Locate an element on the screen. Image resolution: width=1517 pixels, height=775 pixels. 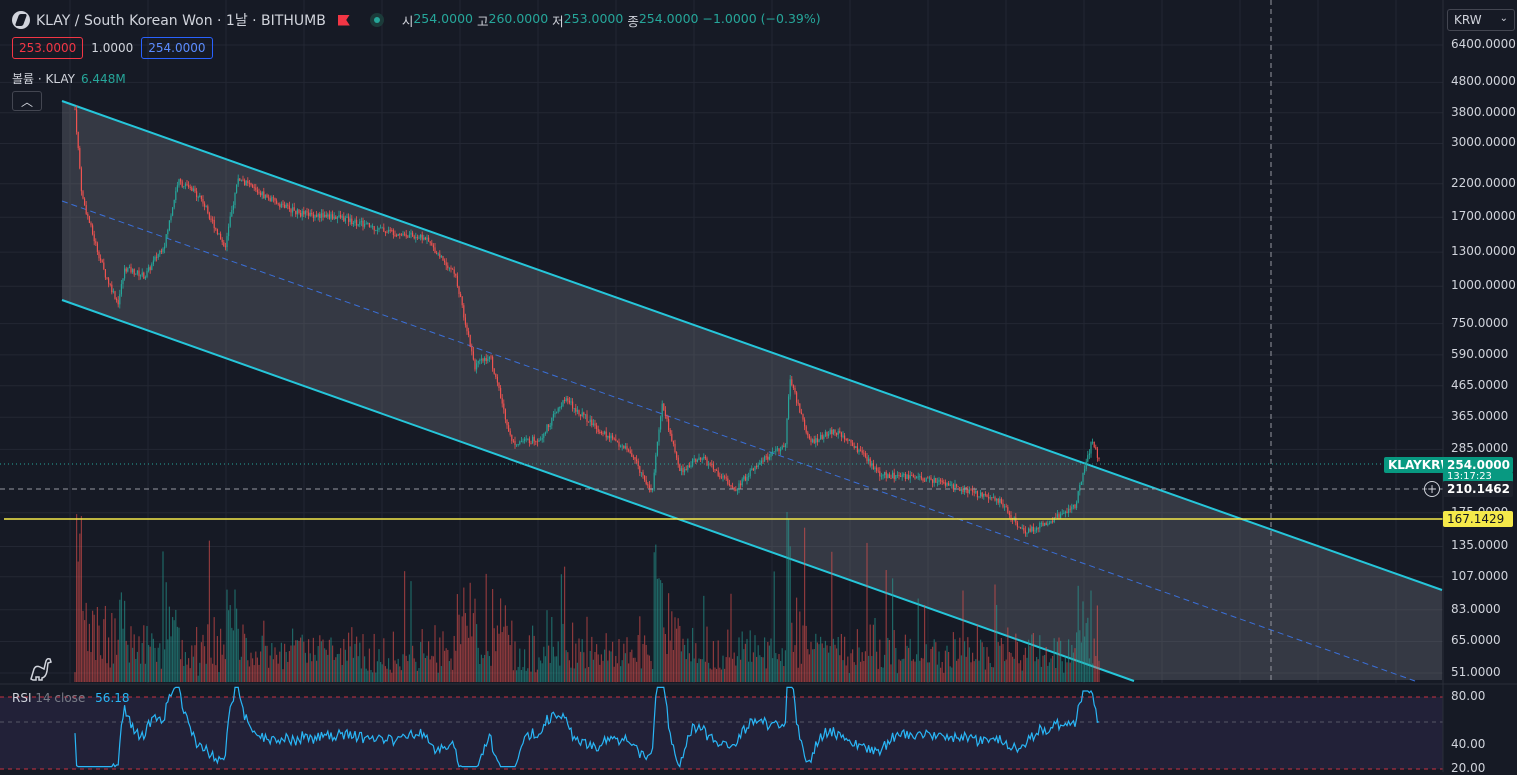
sell-button: 253.0000 is located at coordinates (48, 48).